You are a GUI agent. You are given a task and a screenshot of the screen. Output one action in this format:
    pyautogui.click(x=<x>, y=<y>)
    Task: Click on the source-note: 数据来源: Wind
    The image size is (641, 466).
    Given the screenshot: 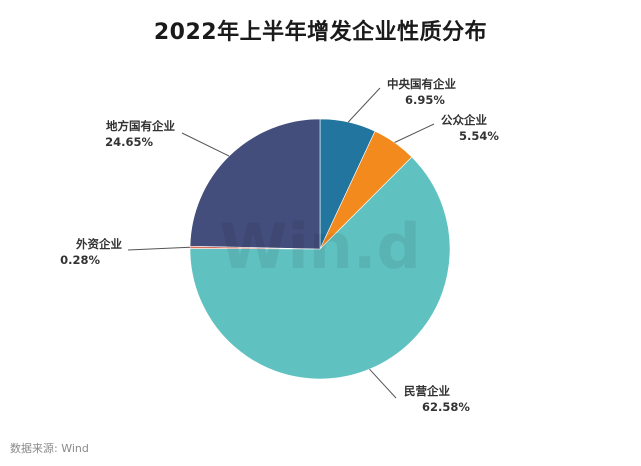 What is the action you would take?
    pyautogui.click(x=49, y=448)
    